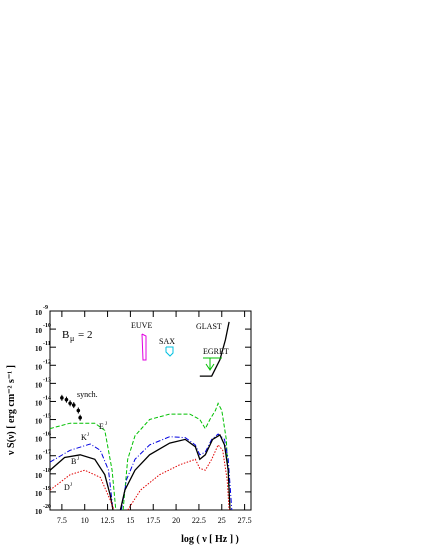  Describe the element at coordinates (65, 335) in the screenshot. I see `annotation-main: B` at that location.